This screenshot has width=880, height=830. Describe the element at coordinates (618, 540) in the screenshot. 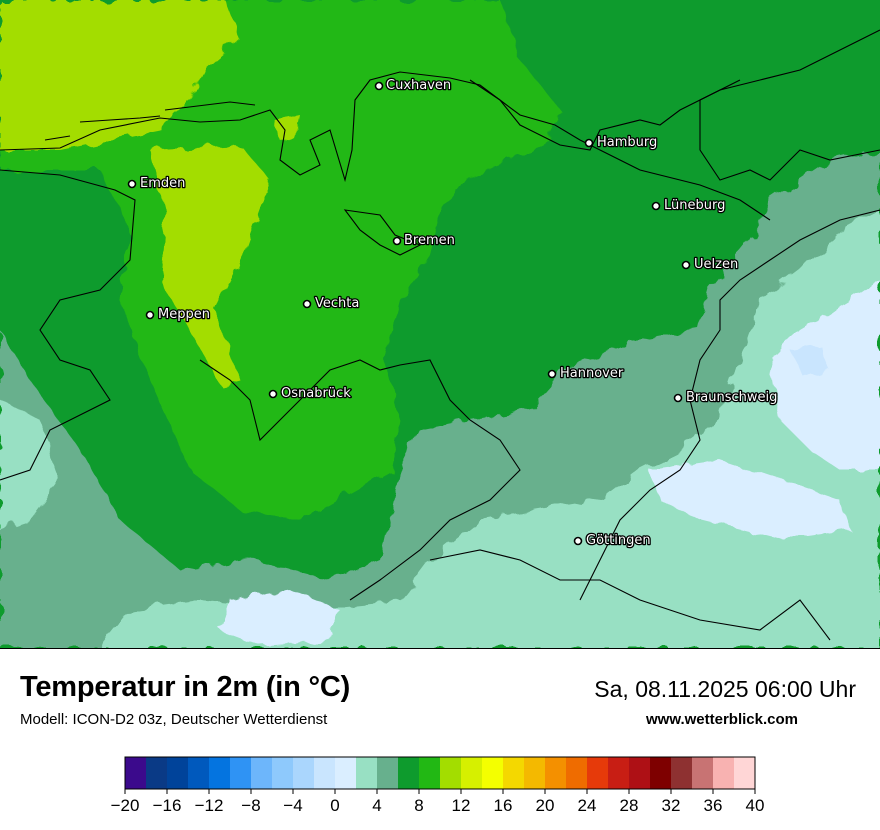

I see `city-label-goettingen: Göttingen` at that location.